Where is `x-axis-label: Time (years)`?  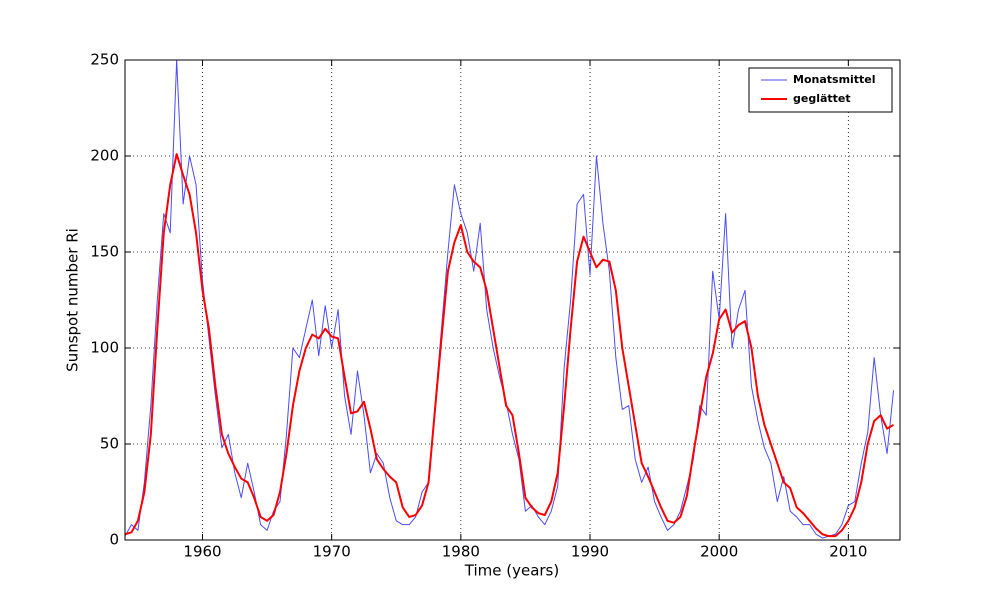 x-axis-label: Time (years) is located at coordinates (511, 571).